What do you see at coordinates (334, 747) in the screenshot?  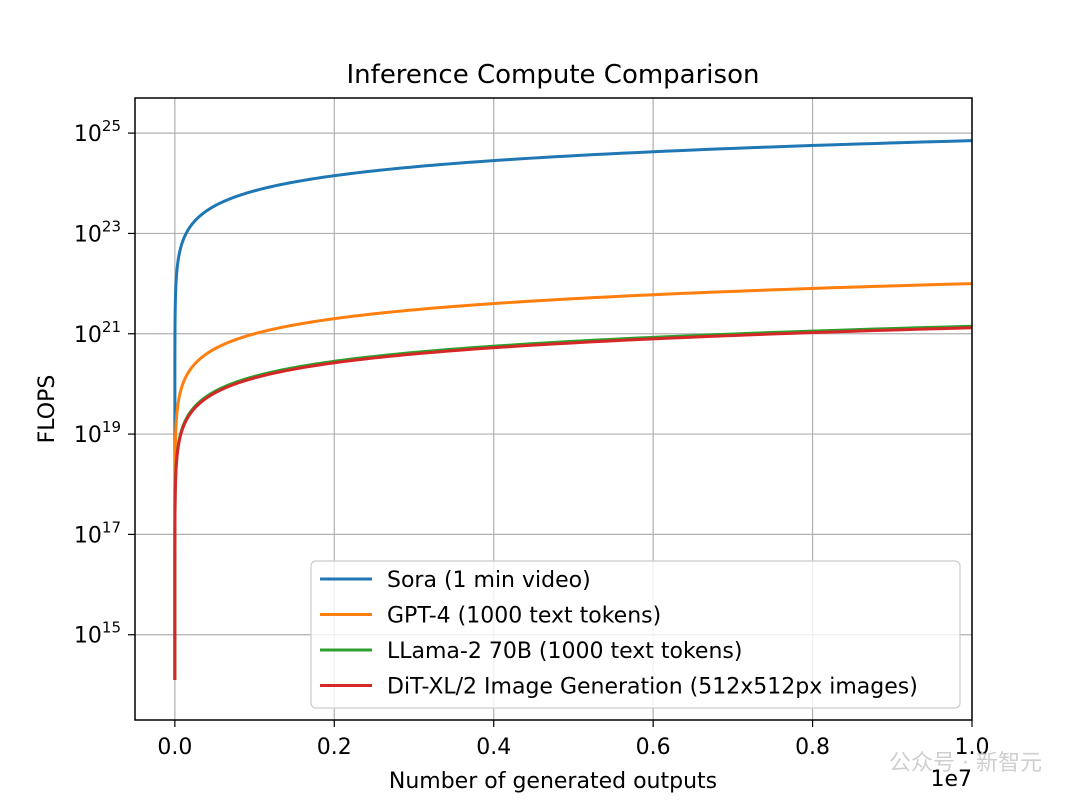 I see `x-tick-label: 0.2` at bounding box center [334, 747].